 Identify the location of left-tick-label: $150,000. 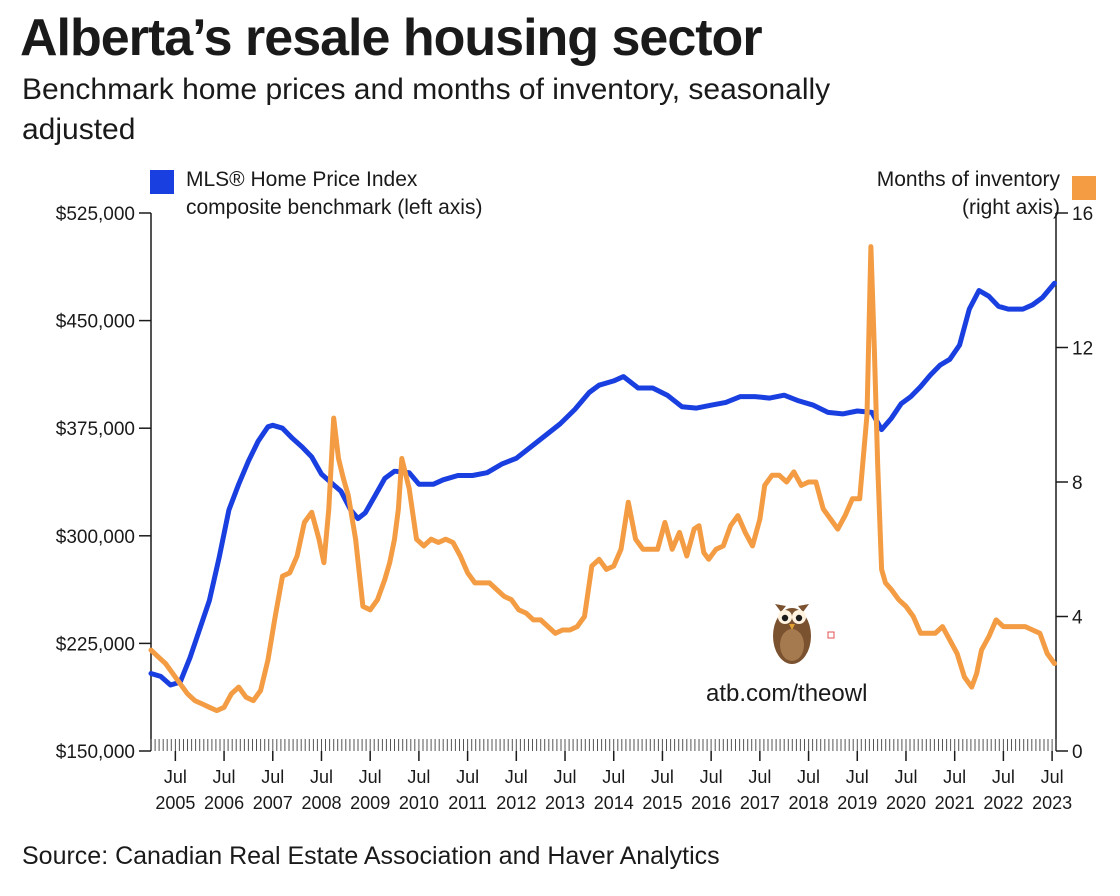
(95, 752).